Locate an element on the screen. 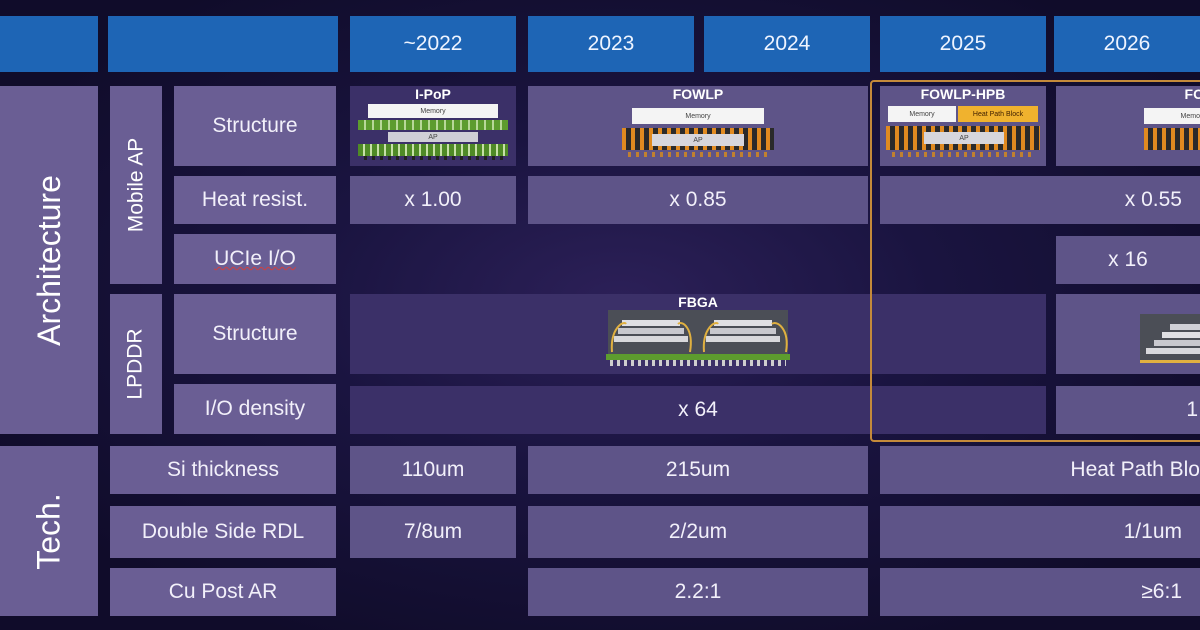 Image resolution: width=1200 pixels, height=630 pixels. section-tech-label: Tech. is located at coordinates (48, 531).